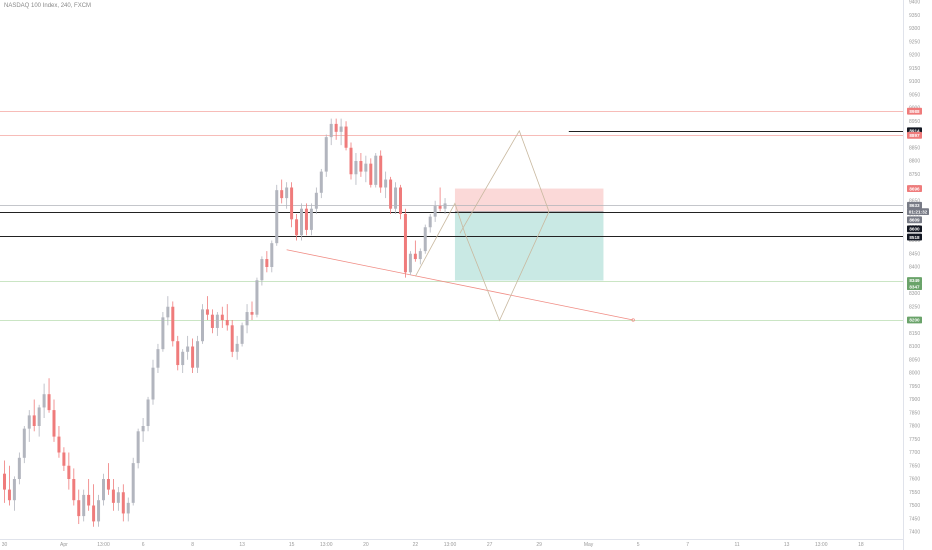  I want to click on time-tick-label: 13, so click(242, 545).